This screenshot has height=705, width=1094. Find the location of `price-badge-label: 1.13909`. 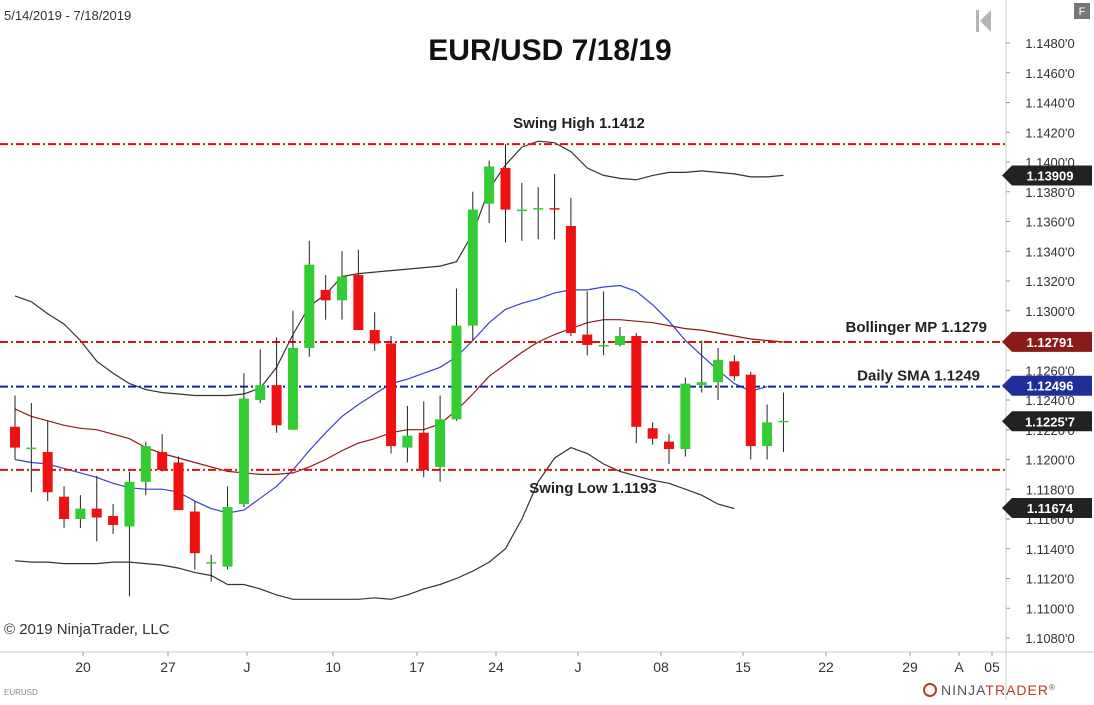

price-badge-label: 1.13909 is located at coordinates (1050, 176).